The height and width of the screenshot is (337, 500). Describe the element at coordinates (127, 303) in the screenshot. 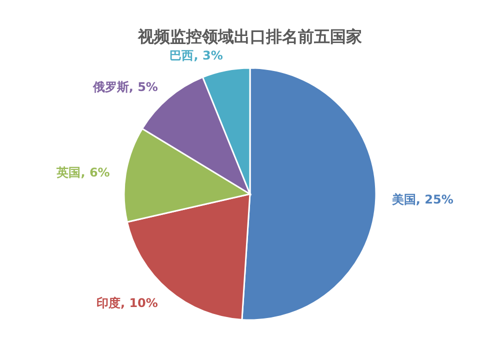

I see `slice-label: 印度, 10%` at that location.